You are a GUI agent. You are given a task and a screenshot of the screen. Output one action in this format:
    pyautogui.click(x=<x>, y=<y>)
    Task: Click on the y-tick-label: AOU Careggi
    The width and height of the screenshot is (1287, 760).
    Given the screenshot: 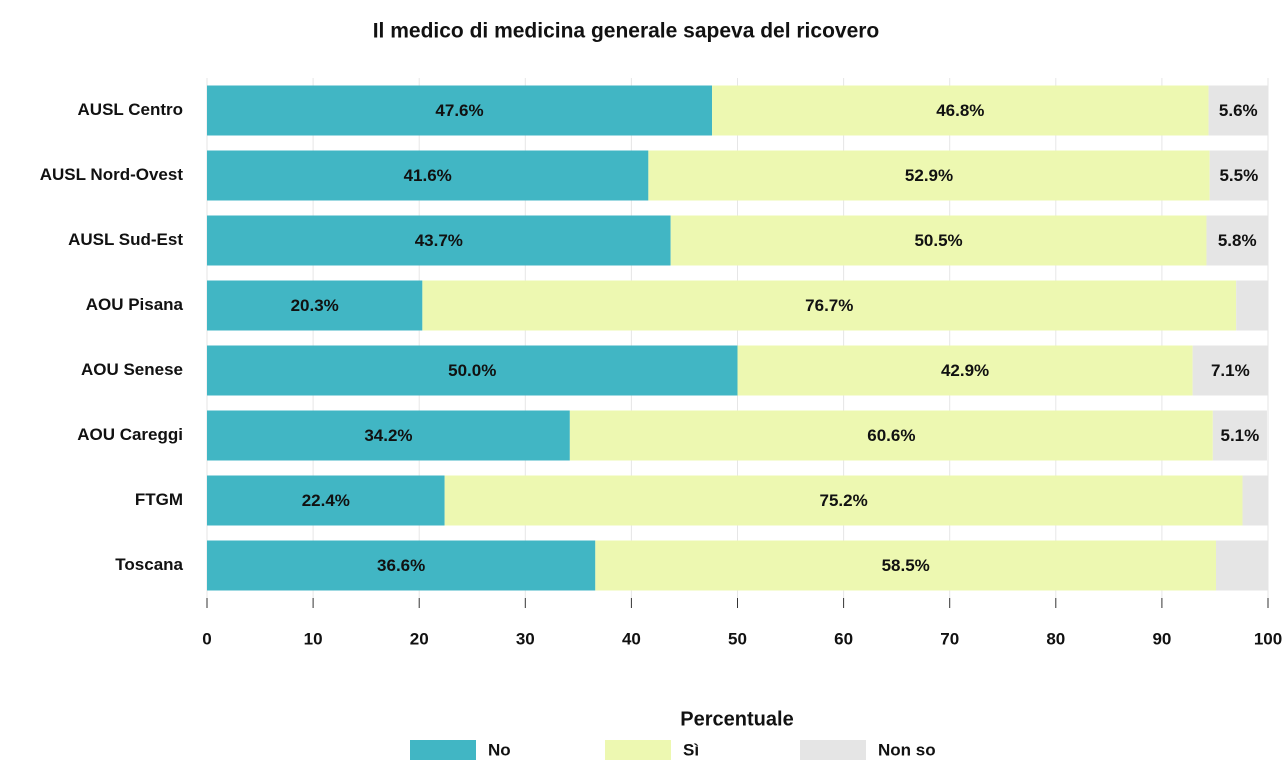 What is the action you would take?
    pyautogui.click(x=130, y=434)
    